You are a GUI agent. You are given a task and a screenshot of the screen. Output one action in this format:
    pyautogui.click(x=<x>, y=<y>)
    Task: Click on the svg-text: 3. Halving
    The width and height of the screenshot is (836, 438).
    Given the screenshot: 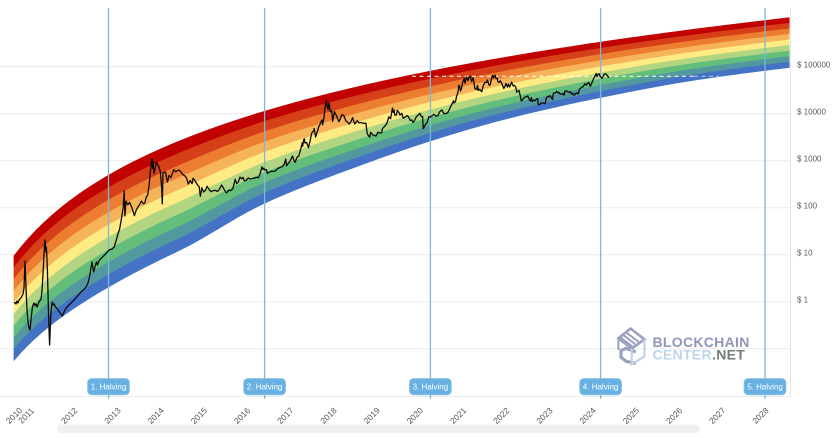 What is the action you would take?
    pyautogui.click(x=431, y=386)
    